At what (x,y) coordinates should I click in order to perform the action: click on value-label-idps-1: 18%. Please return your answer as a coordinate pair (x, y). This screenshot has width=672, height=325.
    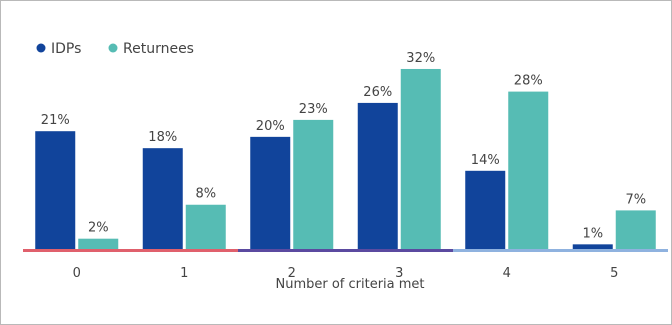
    Looking at the image, I should click on (162, 137).